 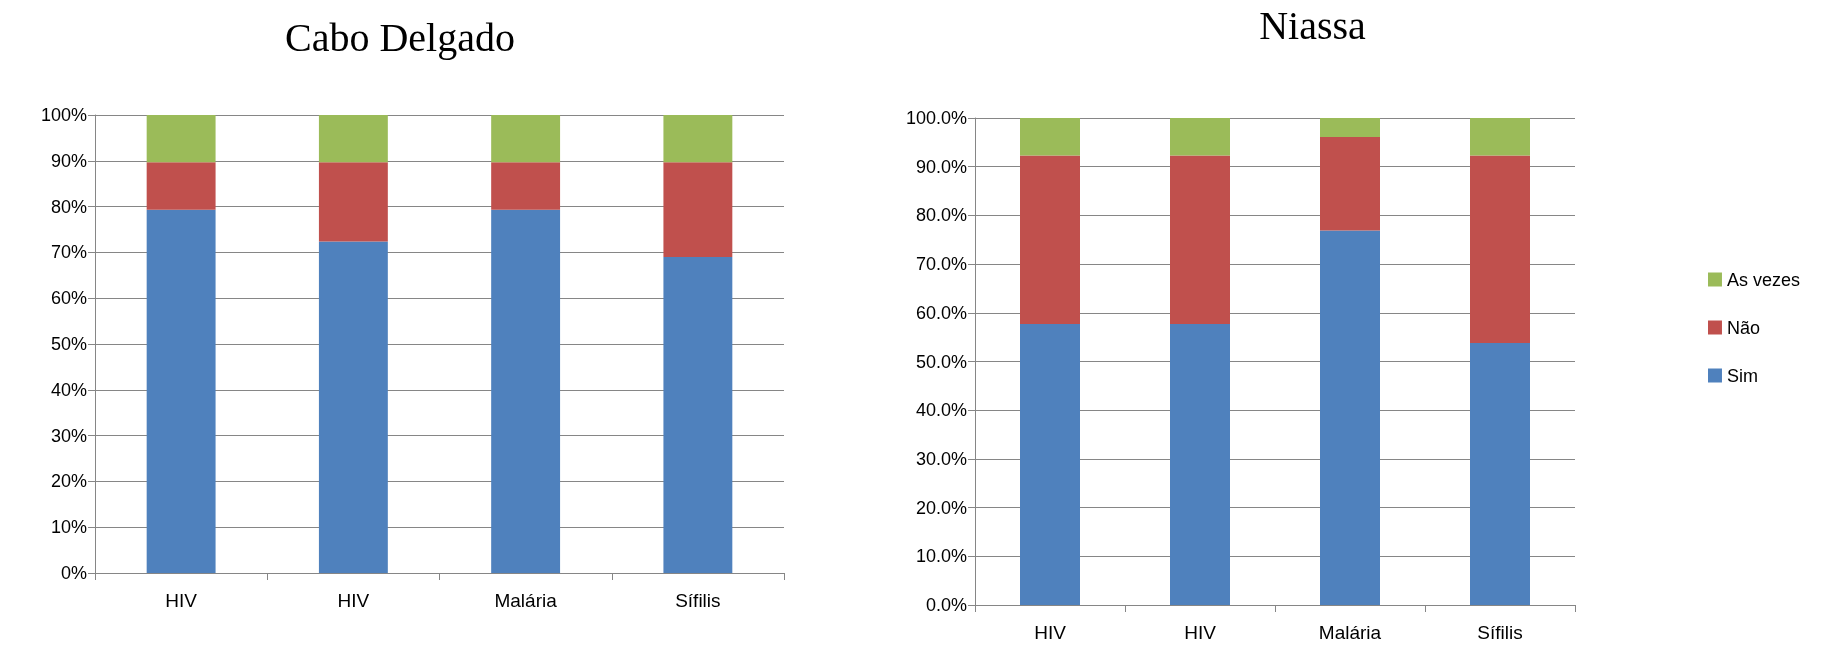 I want to click on y-tick-label: 30.0%, so click(x=941, y=458).